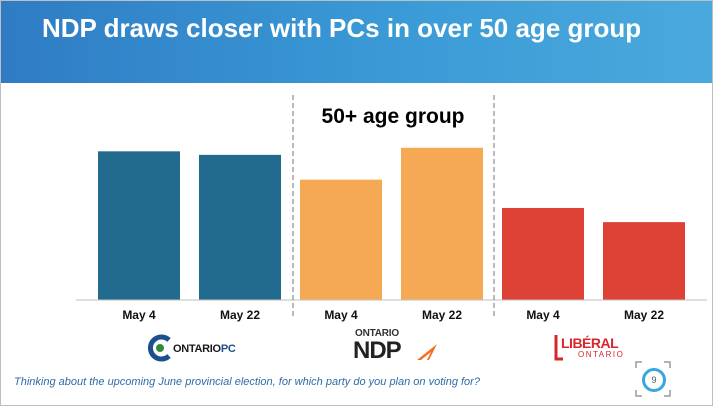 The image size is (713, 406). Describe the element at coordinates (590, 343) in the screenshot. I see `liberal-main-text: LIBÉRAL` at that location.